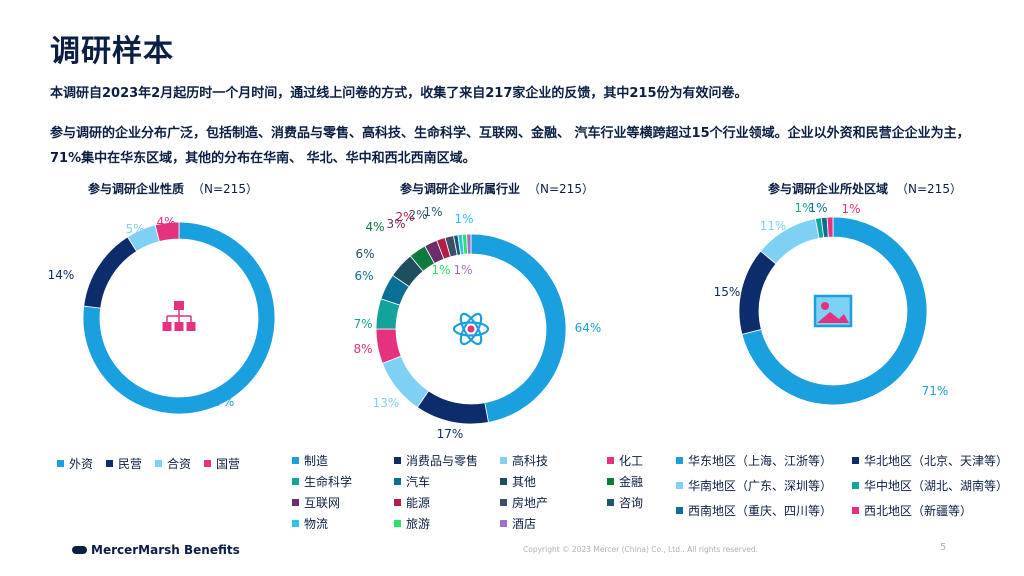  Describe the element at coordinates (817, 208) in the screenshot. I see `data-label-西南地区（重庆、四川等）: 1%` at that location.